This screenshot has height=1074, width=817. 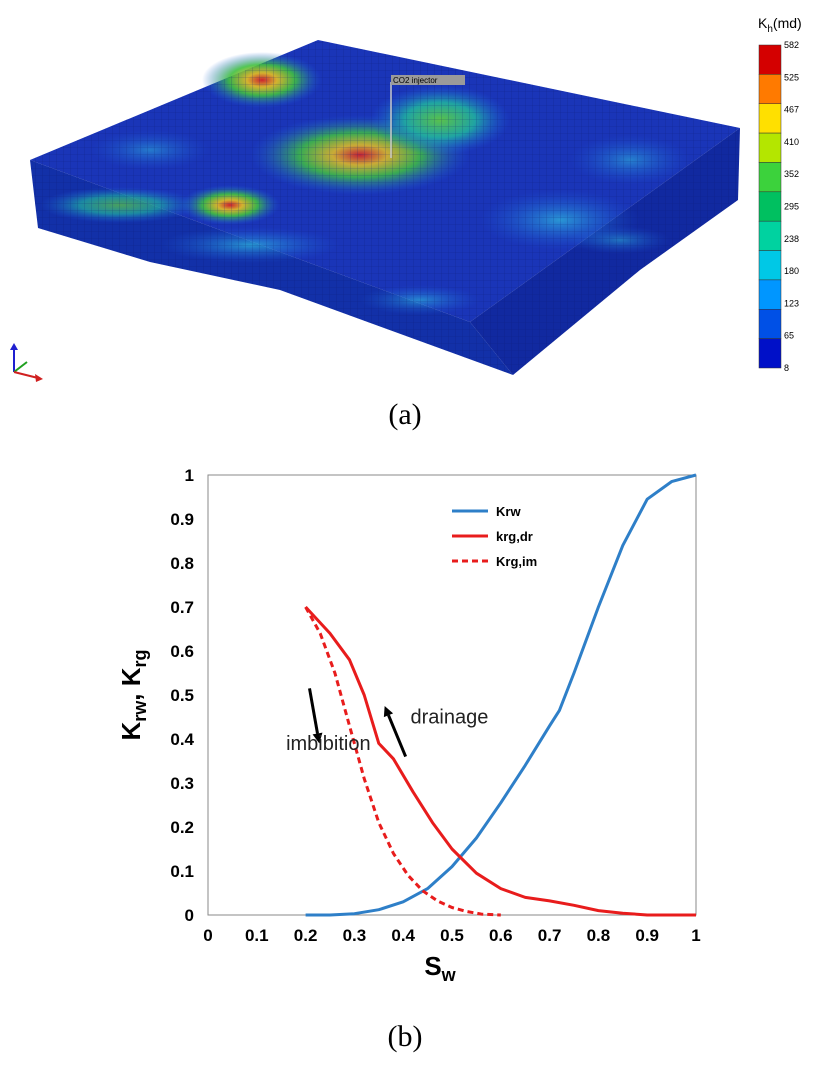 I want to click on colorbar-tick-label: 525, so click(x=791, y=77).